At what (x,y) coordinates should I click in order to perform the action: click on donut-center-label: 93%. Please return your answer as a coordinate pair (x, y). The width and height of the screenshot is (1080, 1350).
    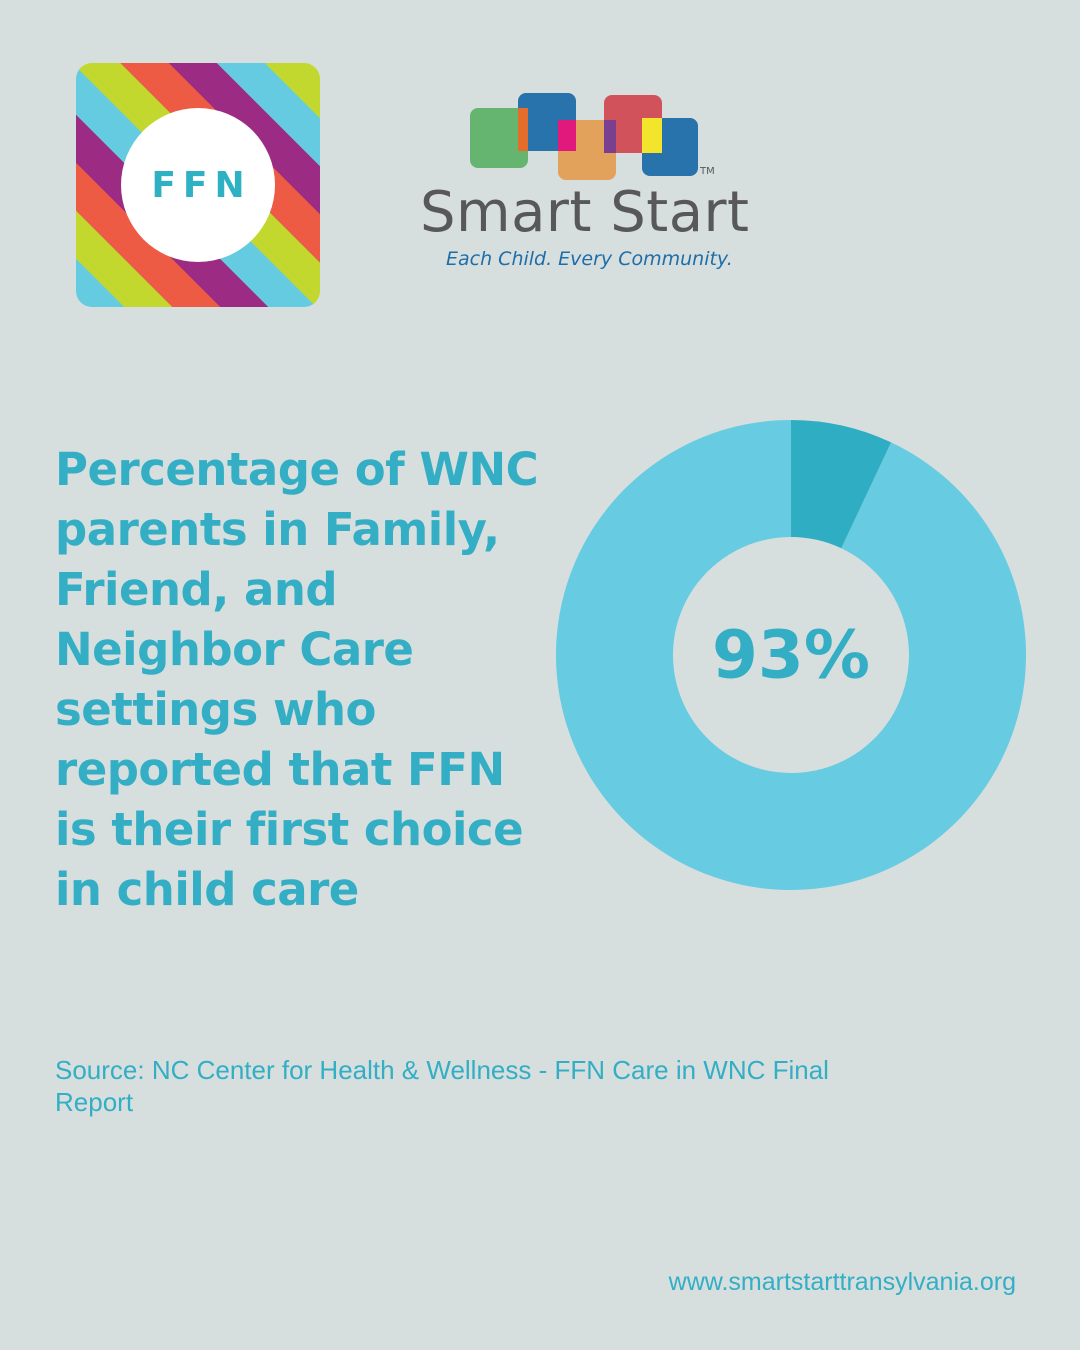
    Looking at the image, I should click on (791, 655).